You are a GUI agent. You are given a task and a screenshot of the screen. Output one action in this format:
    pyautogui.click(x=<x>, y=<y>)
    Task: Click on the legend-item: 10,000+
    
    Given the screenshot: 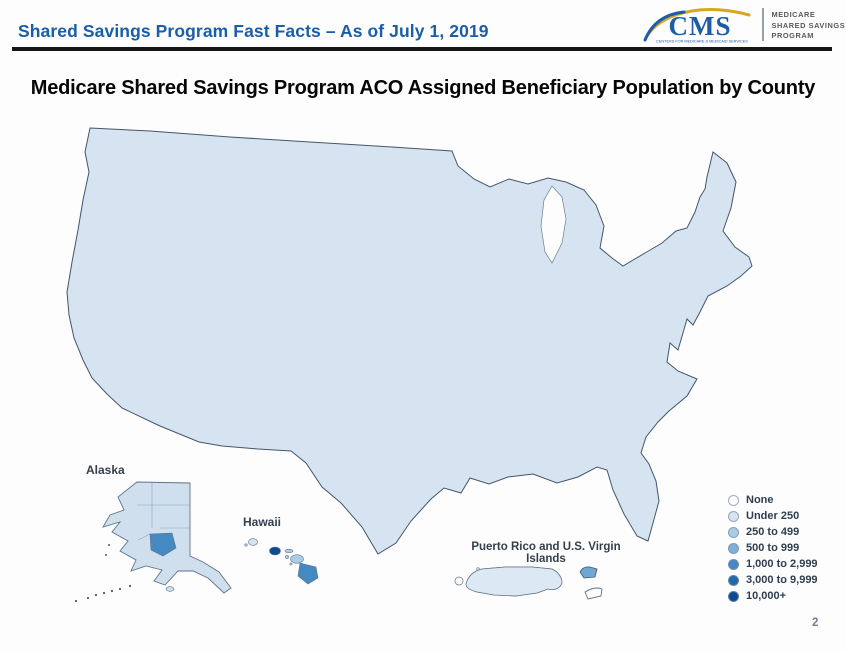 What is the action you would take?
    pyautogui.click(x=773, y=596)
    